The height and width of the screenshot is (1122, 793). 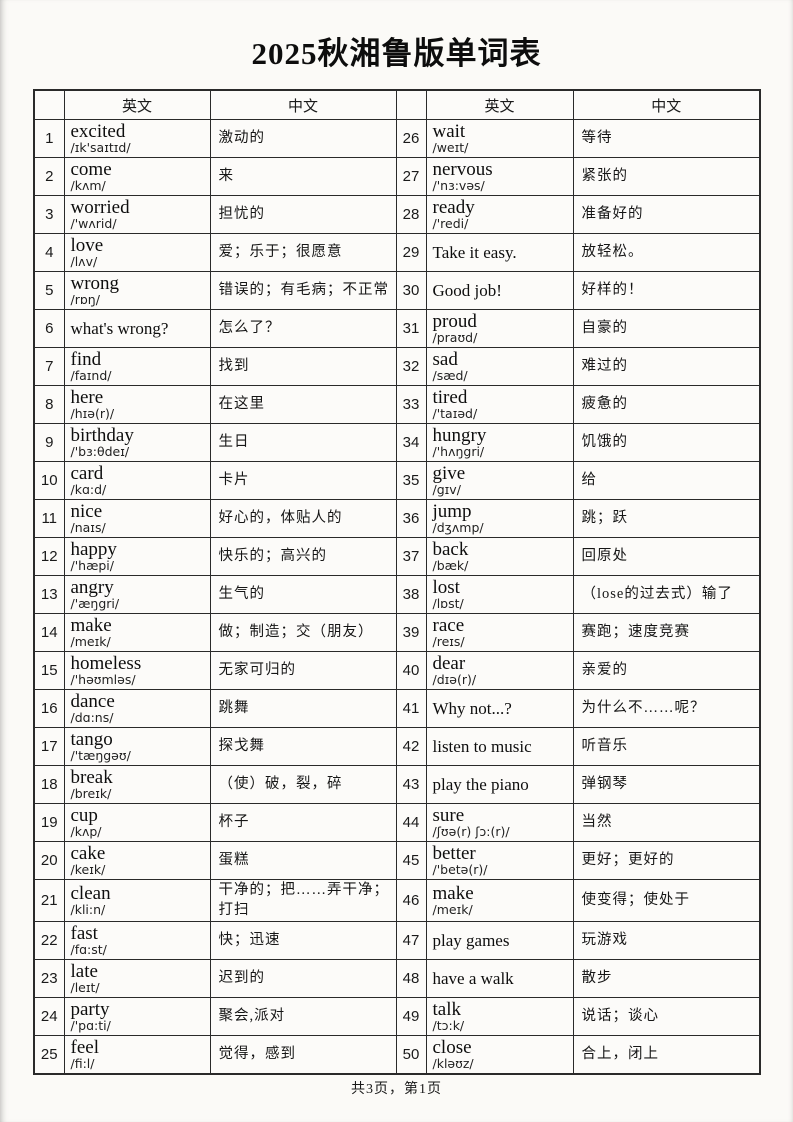 I want to click on phonetic-transcription: /gɪv/, so click(x=446, y=490).